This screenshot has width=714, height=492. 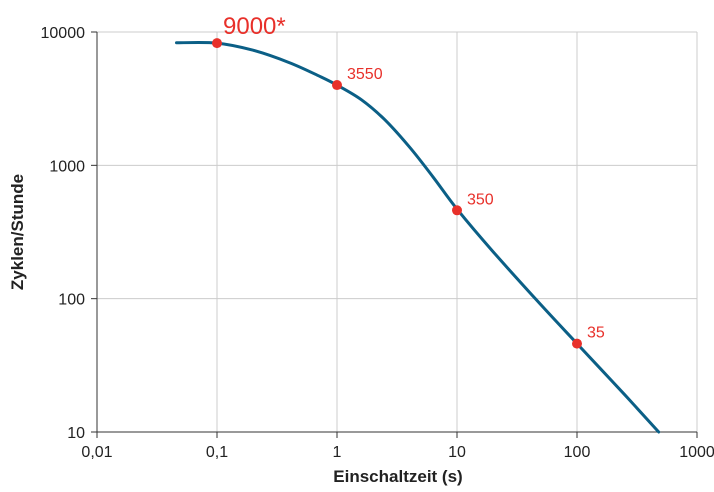 I want to click on x-tick-labels: 0,01 0,1 1 10 100 1000, so click(x=397, y=452).